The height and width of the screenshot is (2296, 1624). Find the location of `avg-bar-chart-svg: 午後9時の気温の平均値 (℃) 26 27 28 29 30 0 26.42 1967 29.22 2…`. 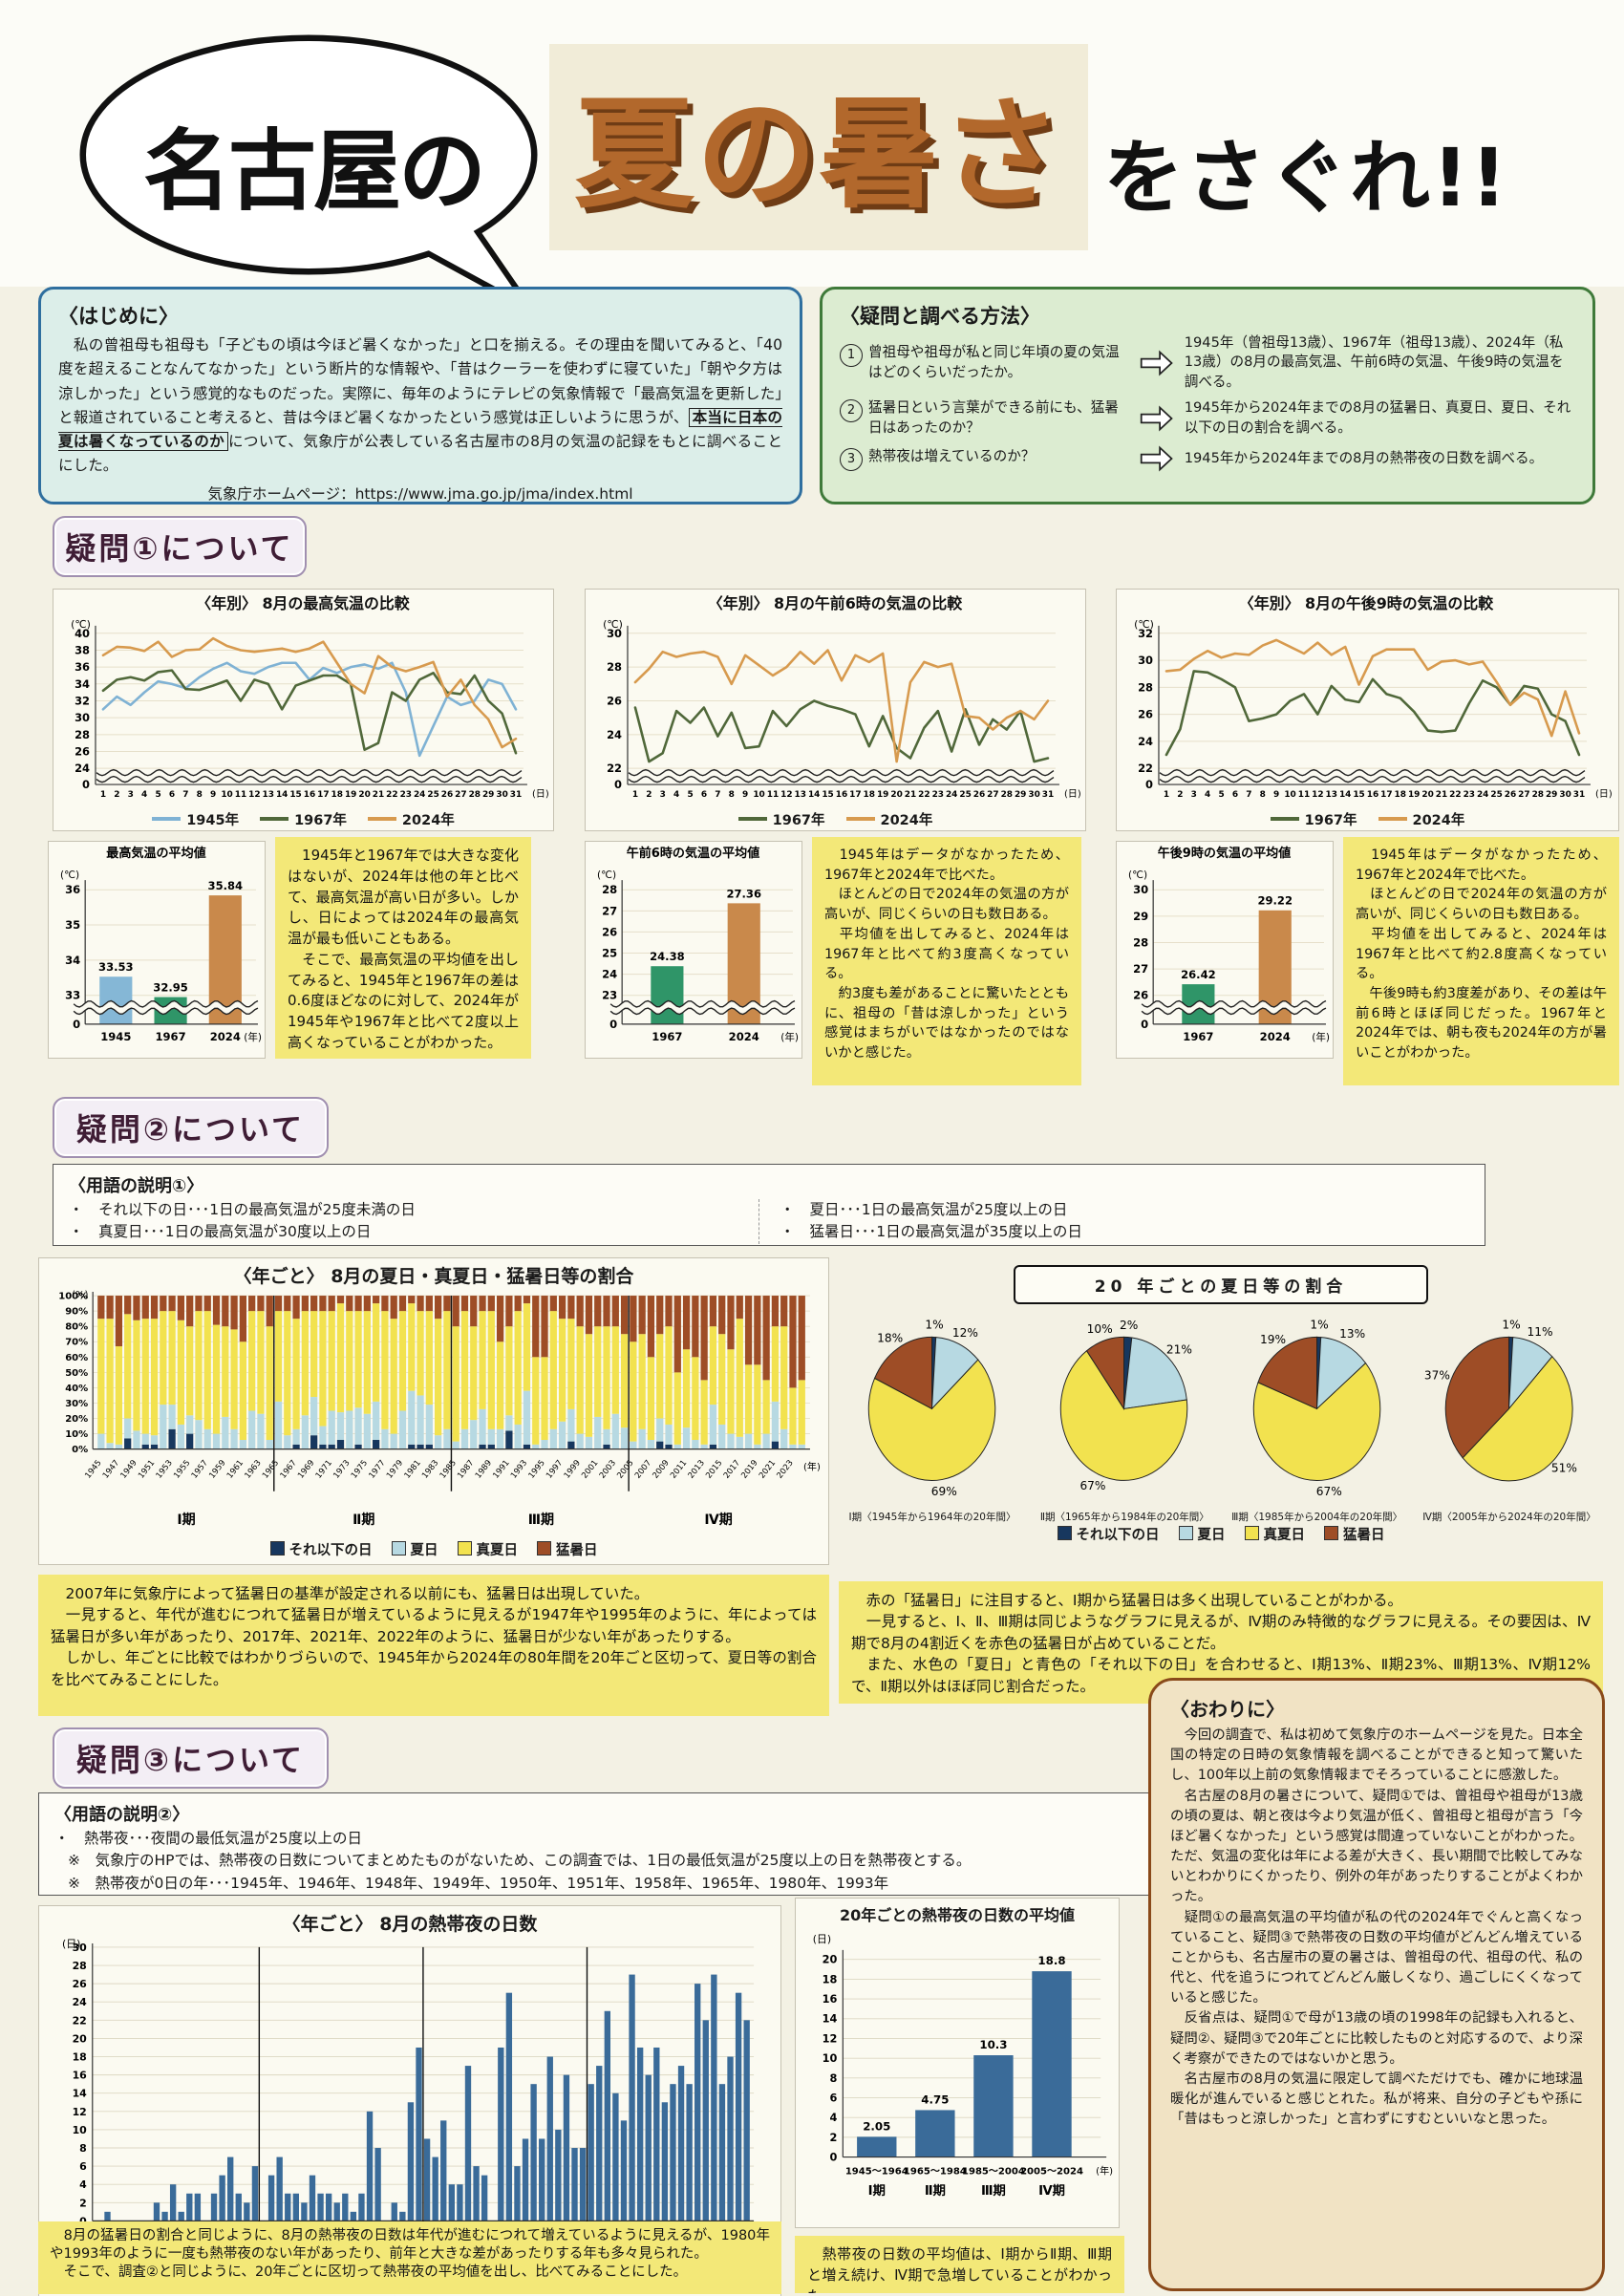

avg-bar-chart-svg: 午後9時の気温の平均値 (℃) 26 27 28 29 30 0 26.42 1967 29.22 2… is located at coordinates (1229, 945).